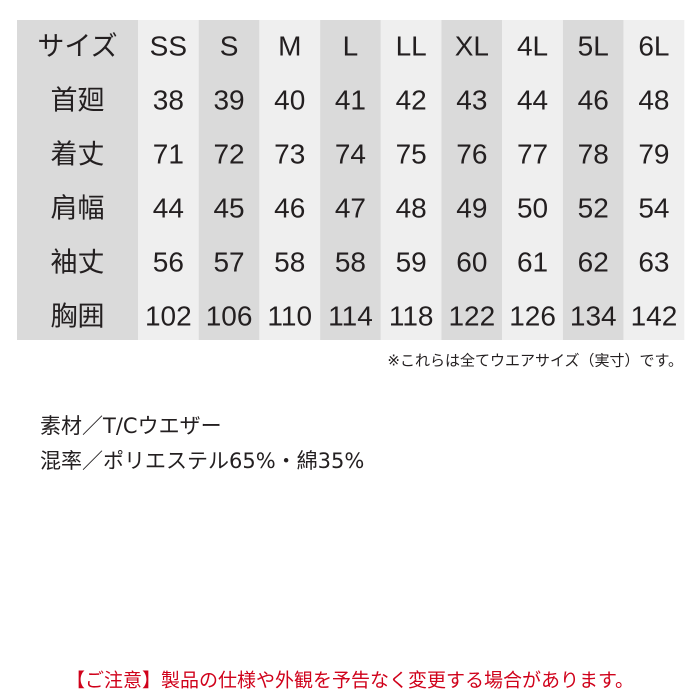  Describe the element at coordinates (593, 261) in the screenshot. I see `cell-value: 62` at that location.